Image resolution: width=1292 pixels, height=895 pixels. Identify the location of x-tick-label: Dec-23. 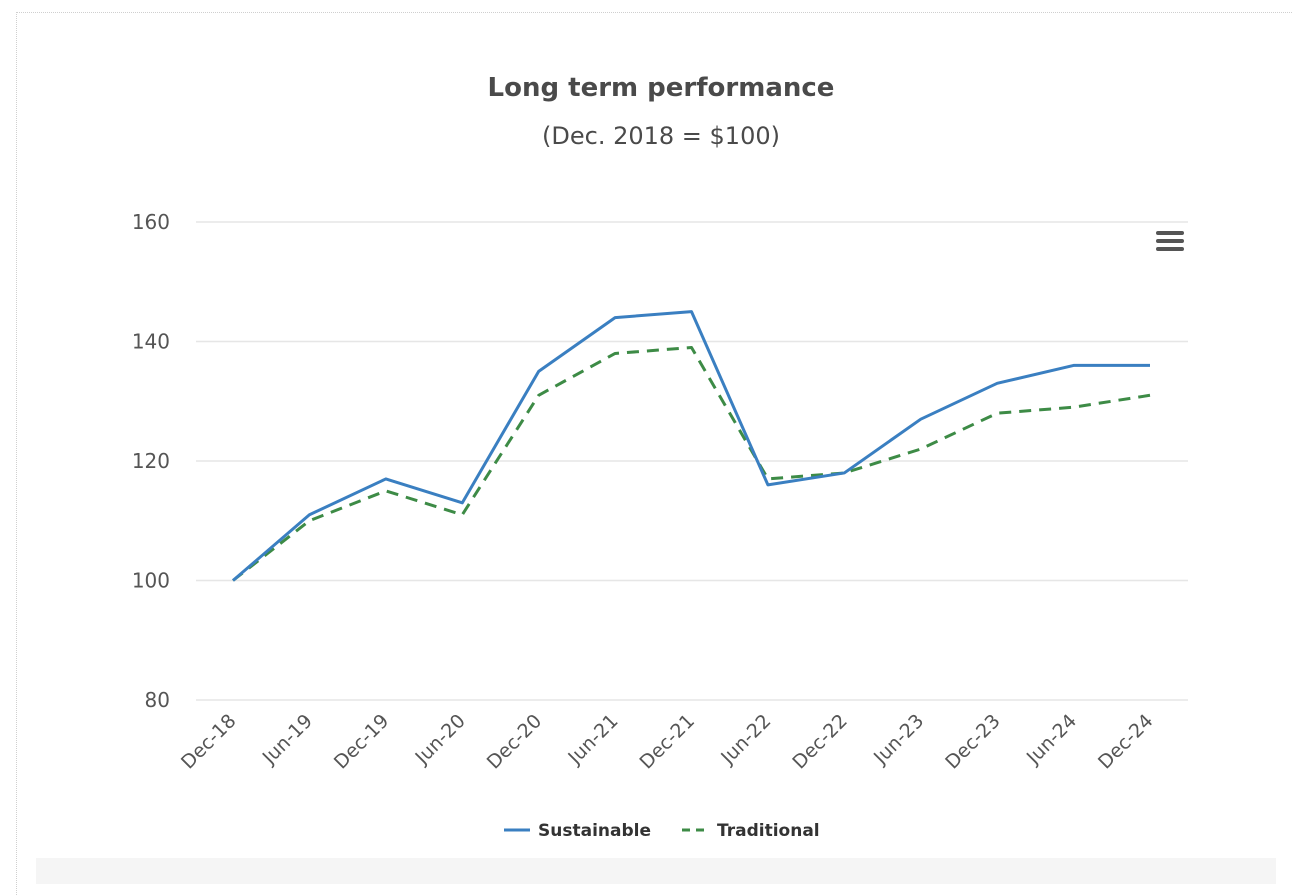
(973, 742).